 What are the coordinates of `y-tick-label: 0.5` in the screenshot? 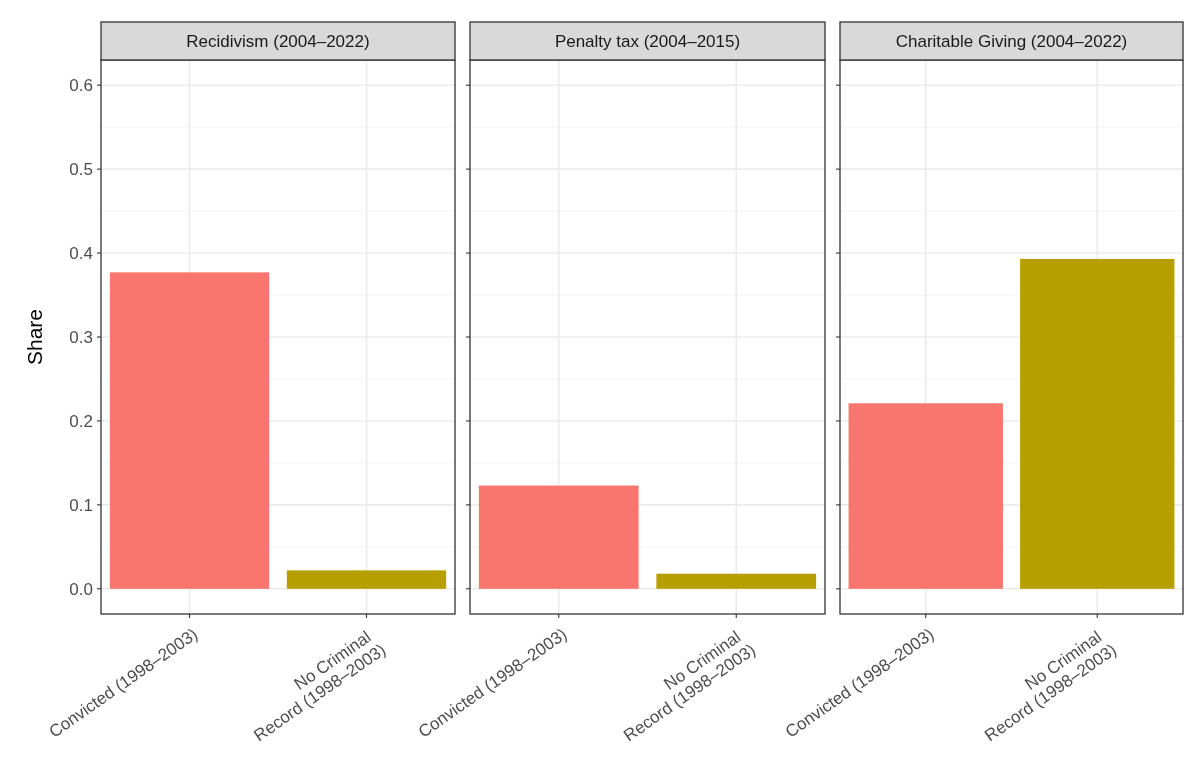 It's located at (81, 170).